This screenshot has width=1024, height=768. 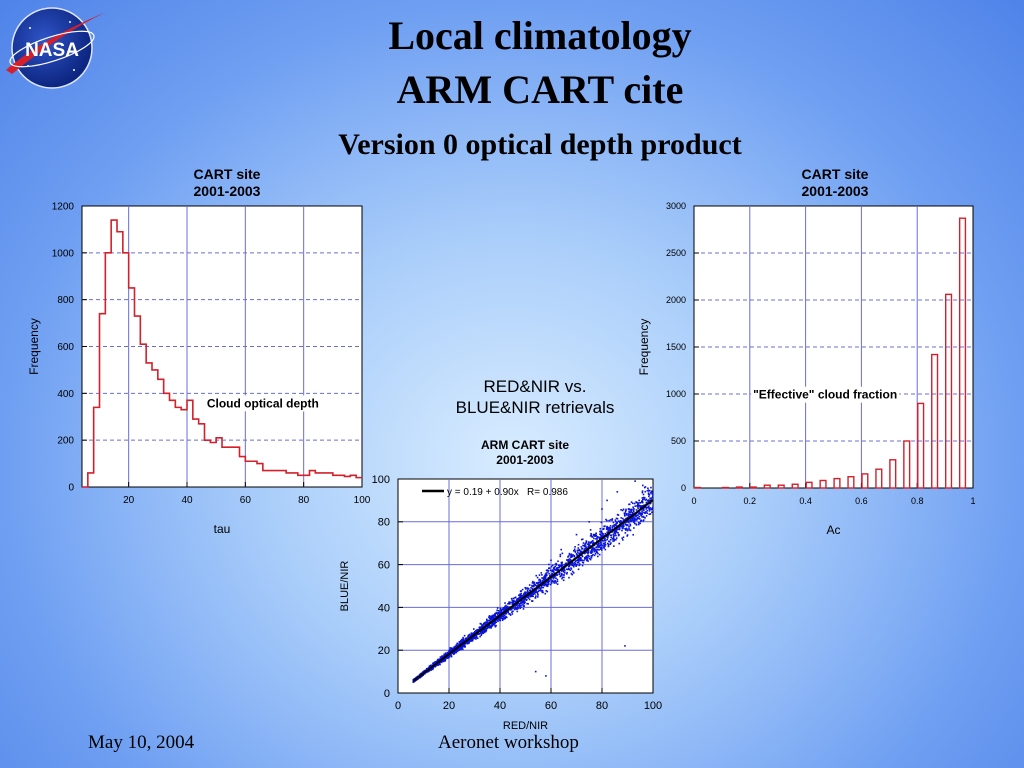 What do you see at coordinates (693, 501) in the screenshot?
I see `chart2-x-tick-label: 0` at bounding box center [693, 501].